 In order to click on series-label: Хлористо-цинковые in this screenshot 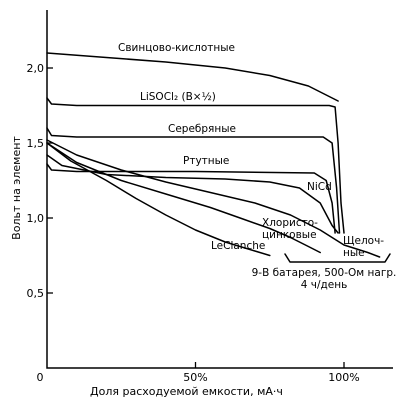, I will do `click(290, 229)`.